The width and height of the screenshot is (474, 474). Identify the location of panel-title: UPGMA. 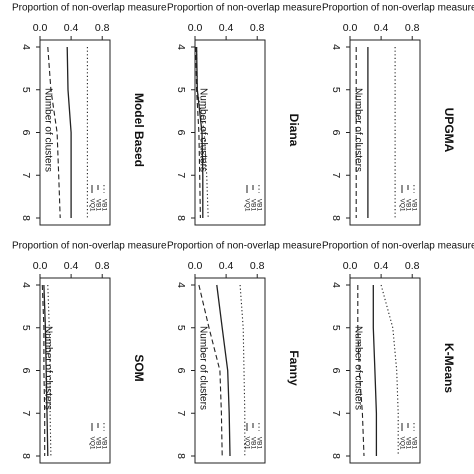
(449, 130).